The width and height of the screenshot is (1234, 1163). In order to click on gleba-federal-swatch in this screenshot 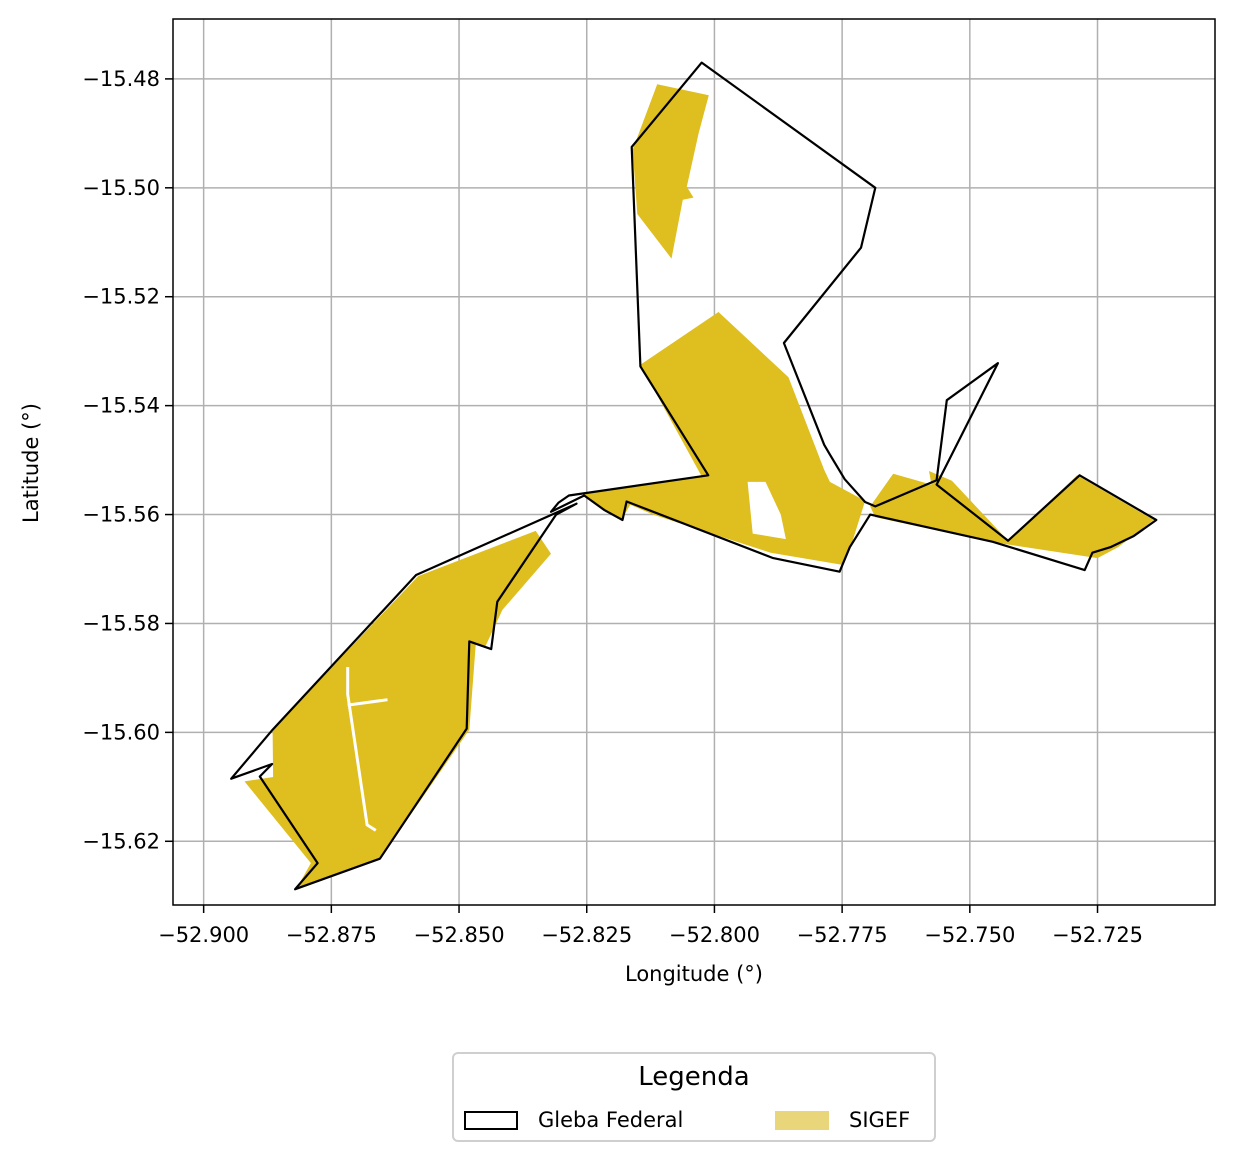, I will do `click(491, 1120)`.